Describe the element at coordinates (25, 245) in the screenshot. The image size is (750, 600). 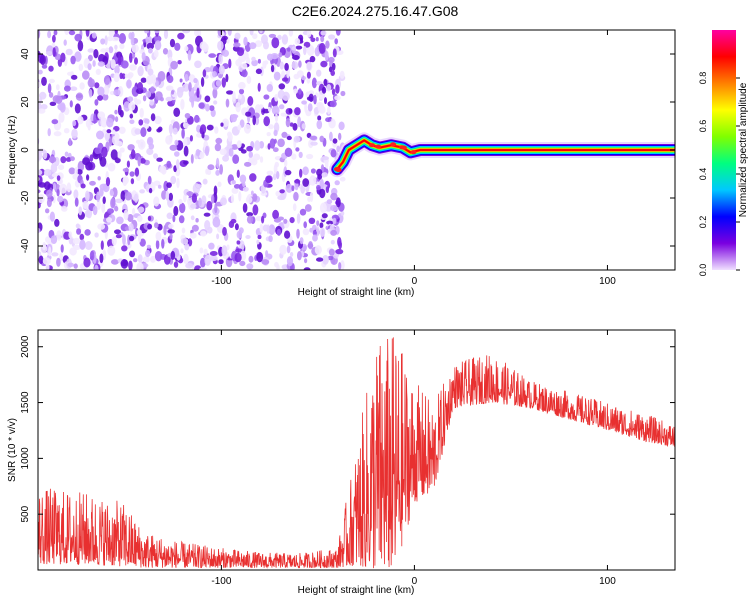
I see `y-tick-label: -40` at that location.